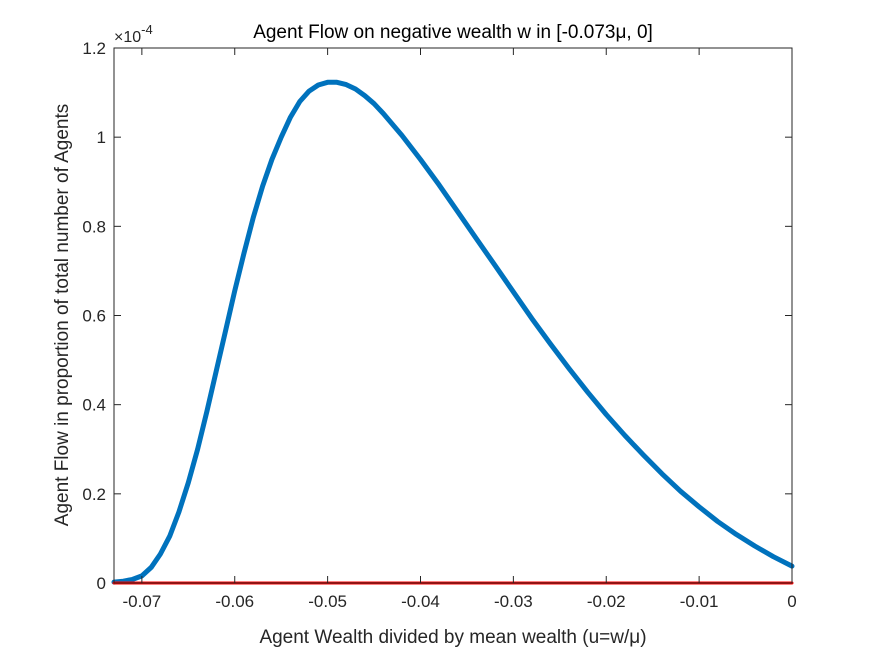 The image size is (875, 656). Describe the element at coordinates (699, 601) in the screenshot. I see `x-tick-label: -0.01` at that location.